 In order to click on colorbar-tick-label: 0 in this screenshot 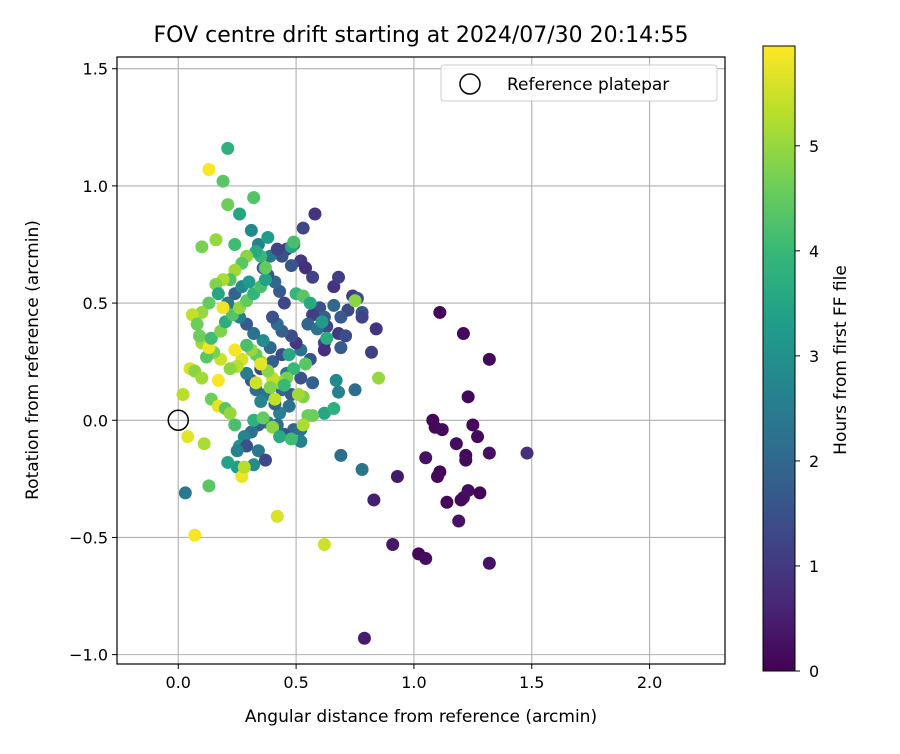, I will do `click(814, 671)`.